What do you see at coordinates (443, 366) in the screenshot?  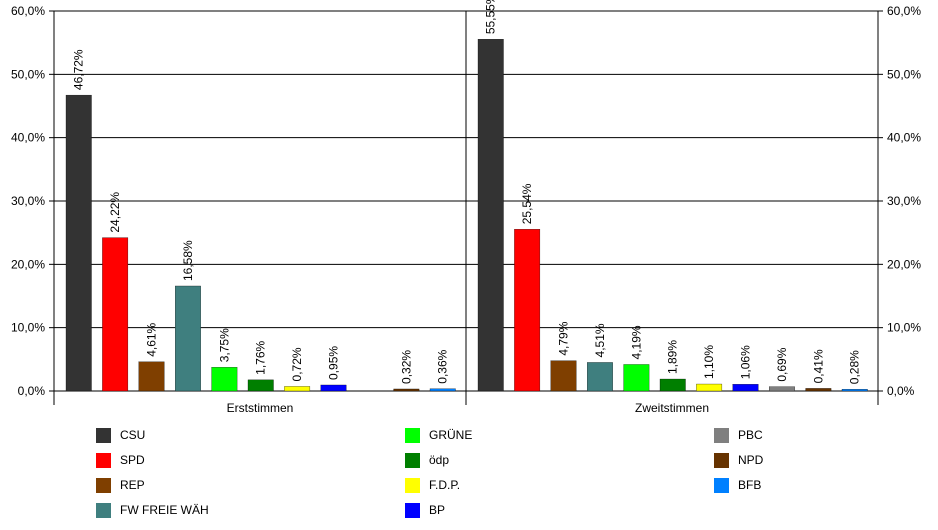 I see `data-label: 0,36%` at bounding box center [443, 366].